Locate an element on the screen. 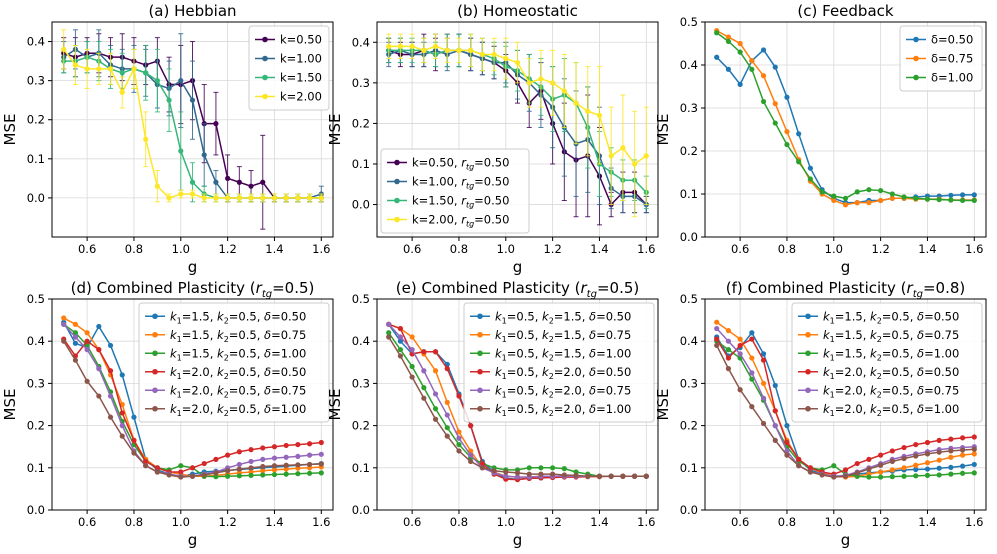 The image size is (997, 554). legend-entry: δ=0.50 is located at coordinates (939, 40).